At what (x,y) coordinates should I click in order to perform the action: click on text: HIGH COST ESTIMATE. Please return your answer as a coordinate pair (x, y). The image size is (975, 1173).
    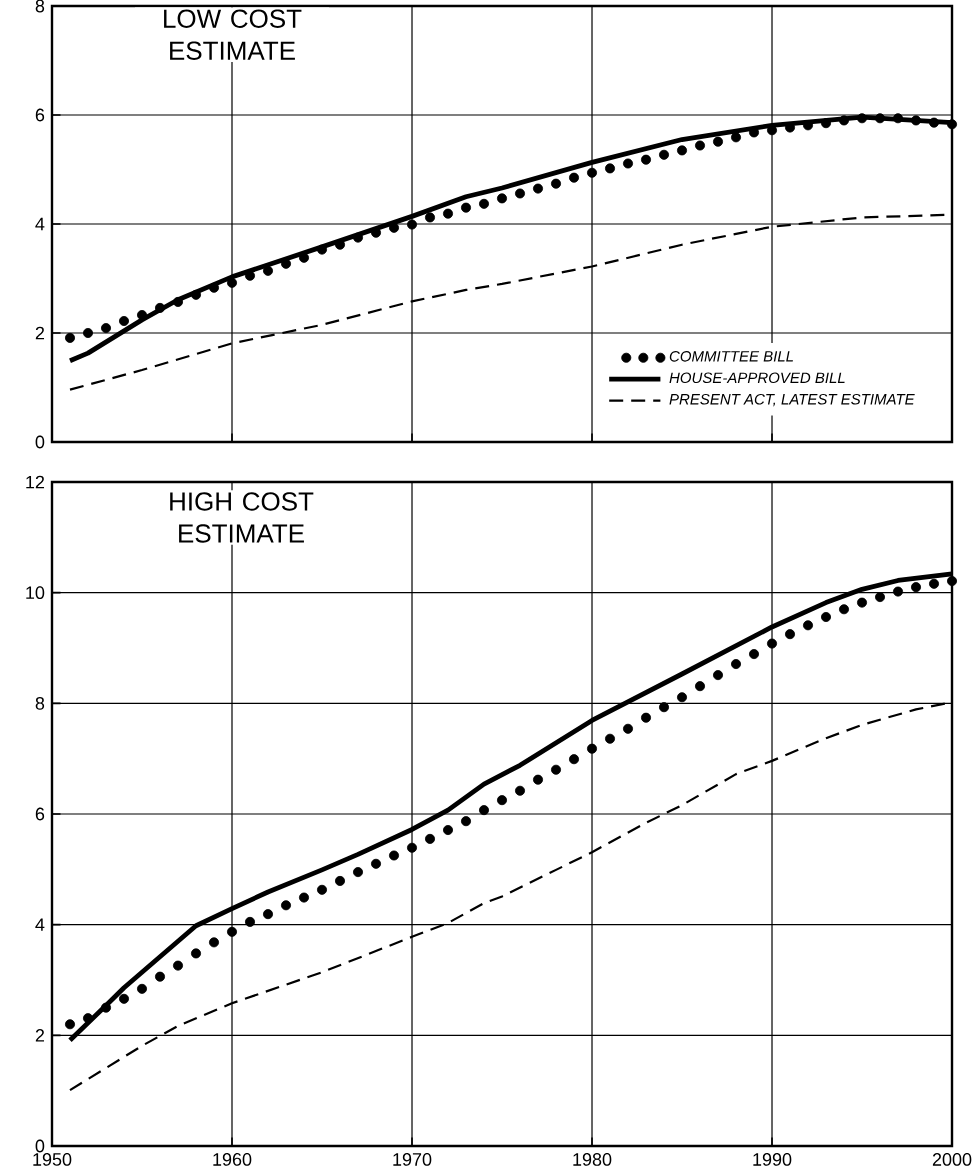
    Looking at the image, I should click on (242, 517).